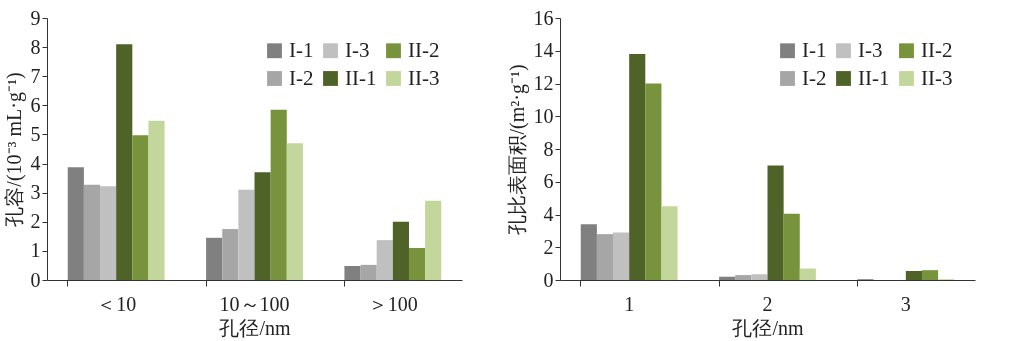 The image size is (1033, 341). What do you see at coordinates (629, 303) in the screenshot?
I see `x-tick-label: 1` at bounding box center [629, 303].